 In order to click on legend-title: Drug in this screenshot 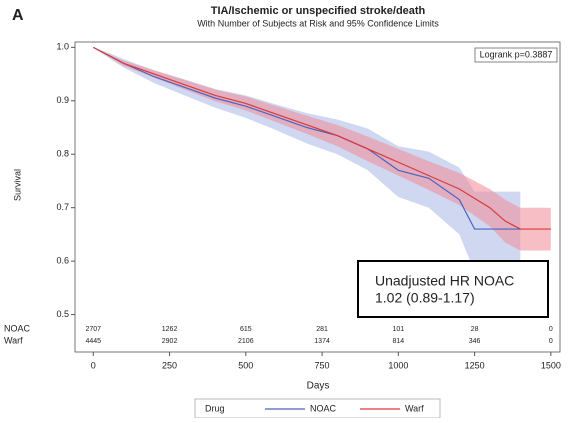, I will do `click(215, 408)`.